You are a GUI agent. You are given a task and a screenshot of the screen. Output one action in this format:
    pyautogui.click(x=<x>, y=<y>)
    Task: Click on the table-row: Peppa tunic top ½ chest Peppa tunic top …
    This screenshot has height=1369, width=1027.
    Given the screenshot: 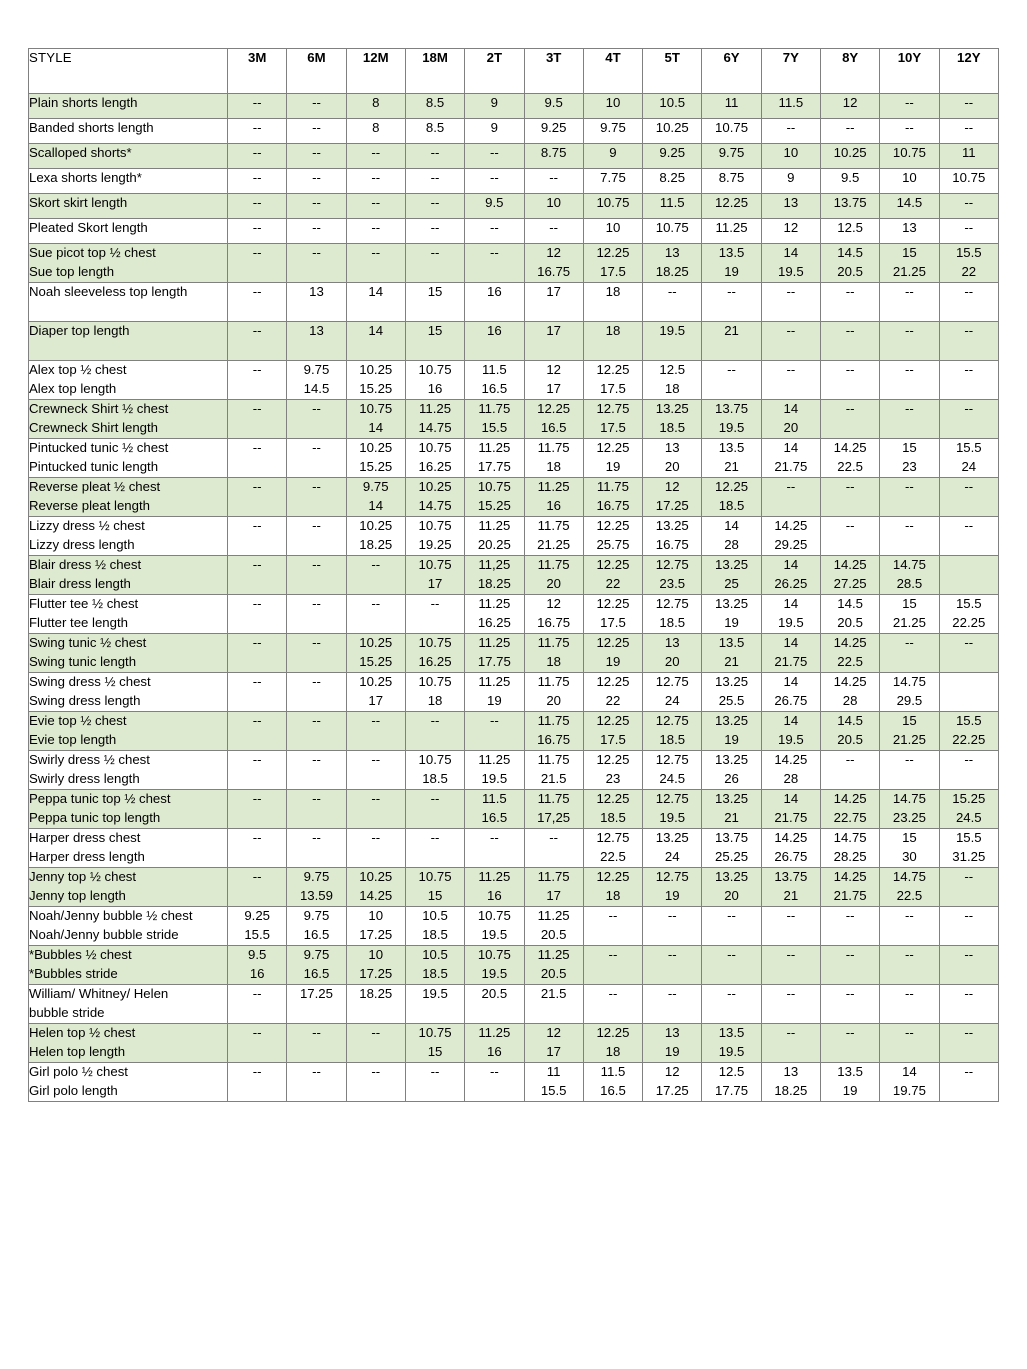 What is the action you would take?
    pyautogui.click(x=513, y=809)
    